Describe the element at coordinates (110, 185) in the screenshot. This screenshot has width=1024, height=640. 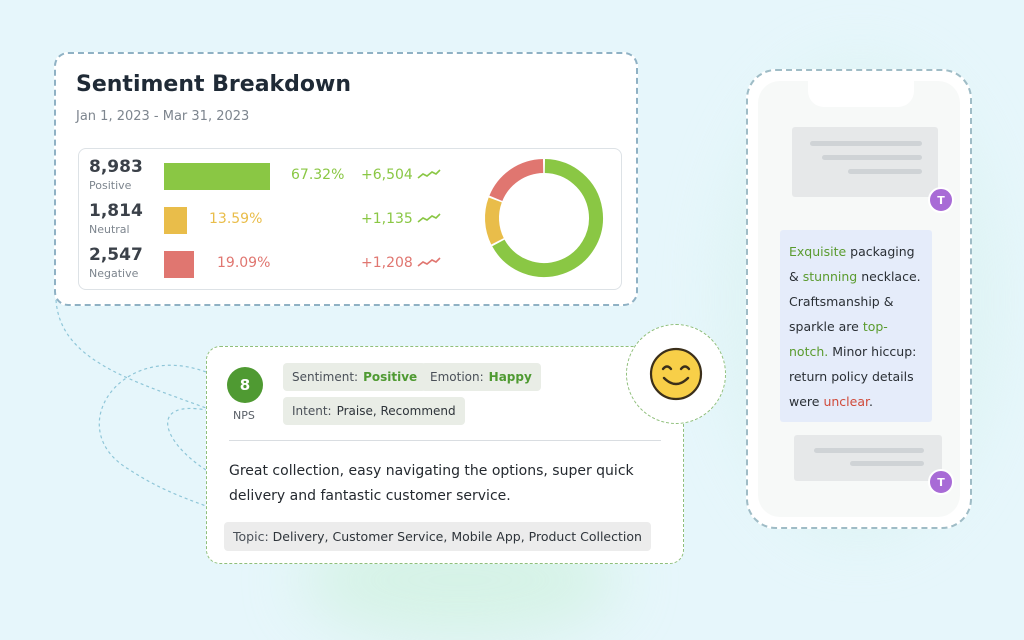
I see `row-label: Positive` at that location.